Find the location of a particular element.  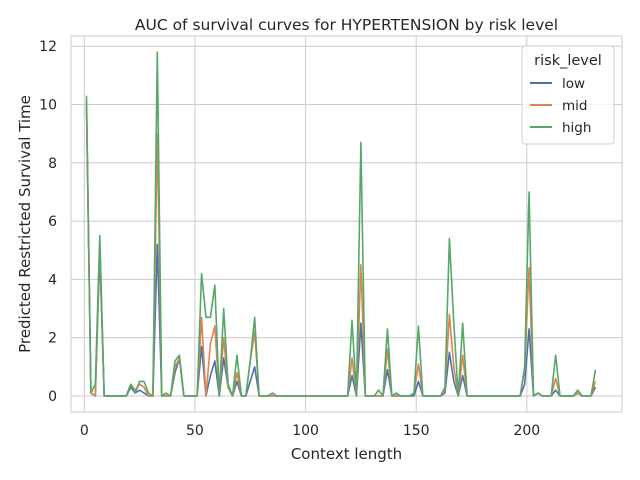

legend-items: low mid high is located at coordinates (560, 106).